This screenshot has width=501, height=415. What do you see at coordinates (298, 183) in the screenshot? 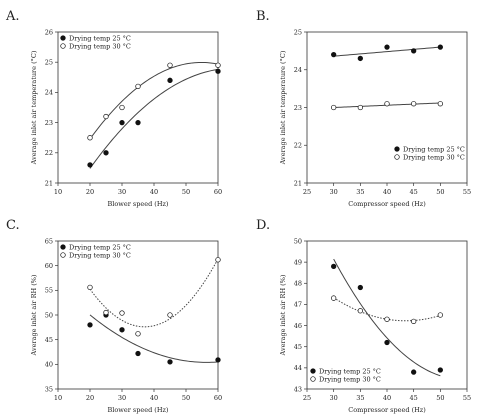
I see `y-tick-label: 21` at bounding box center [298, 183].